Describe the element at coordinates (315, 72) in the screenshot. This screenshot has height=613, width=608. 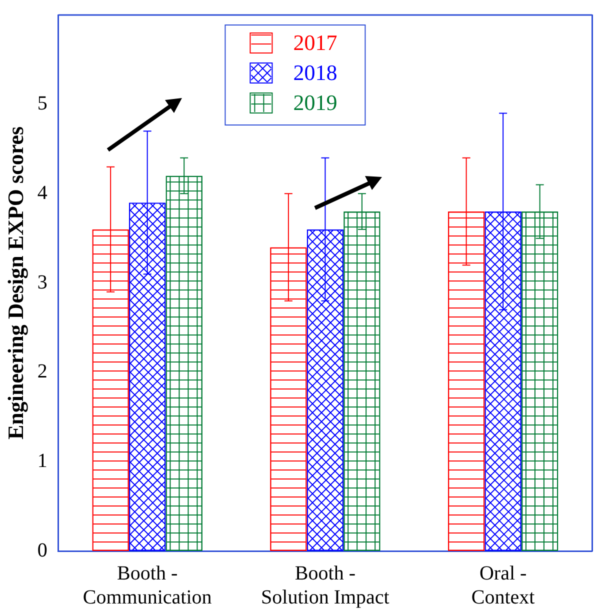
I see `legend-label: 2018` at that location.